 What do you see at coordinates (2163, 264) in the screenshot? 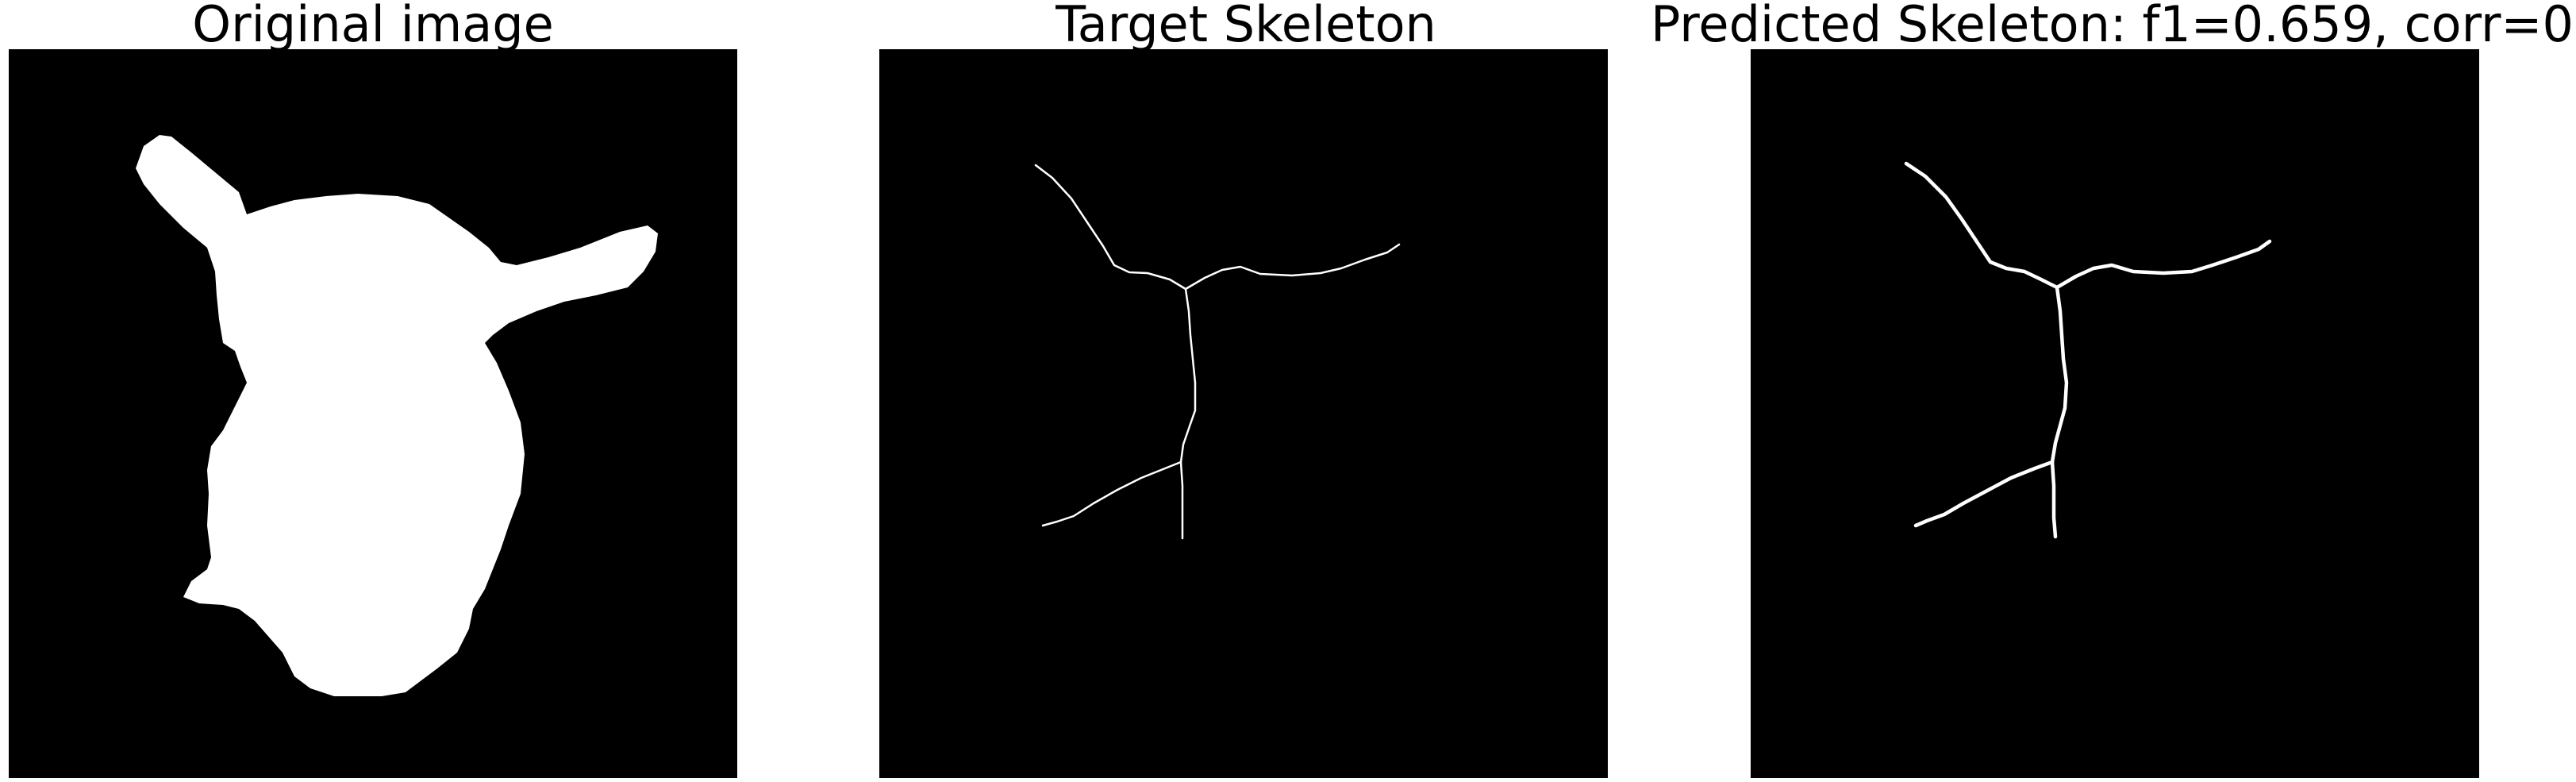
I see `predicted-branch-upper-right` at bounding box center [2163, 264].